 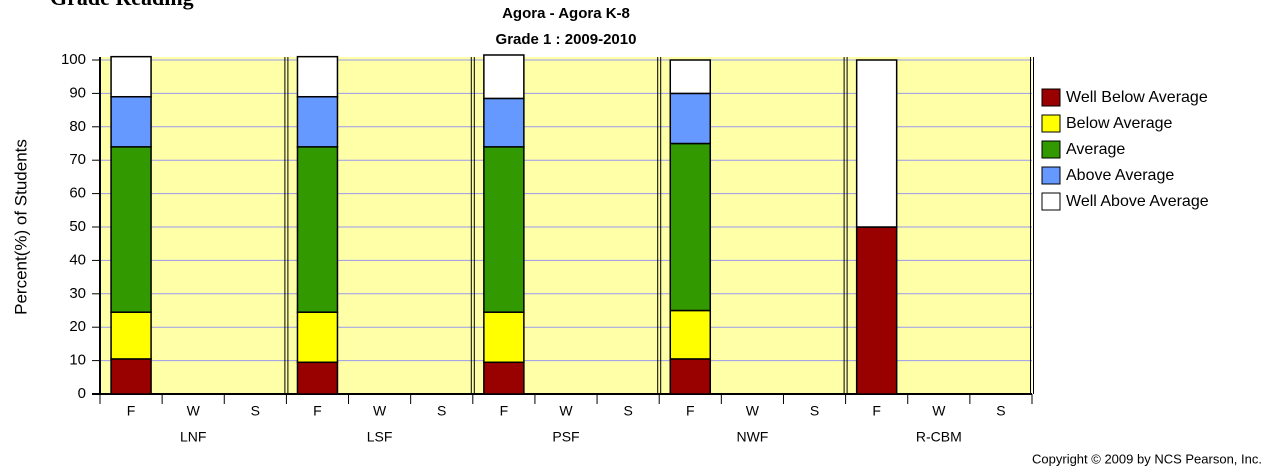 What do you see at coordinates (77, 92) in the screenshot?
I see `y-tick-label: 90` at bounding box center [77, 92].